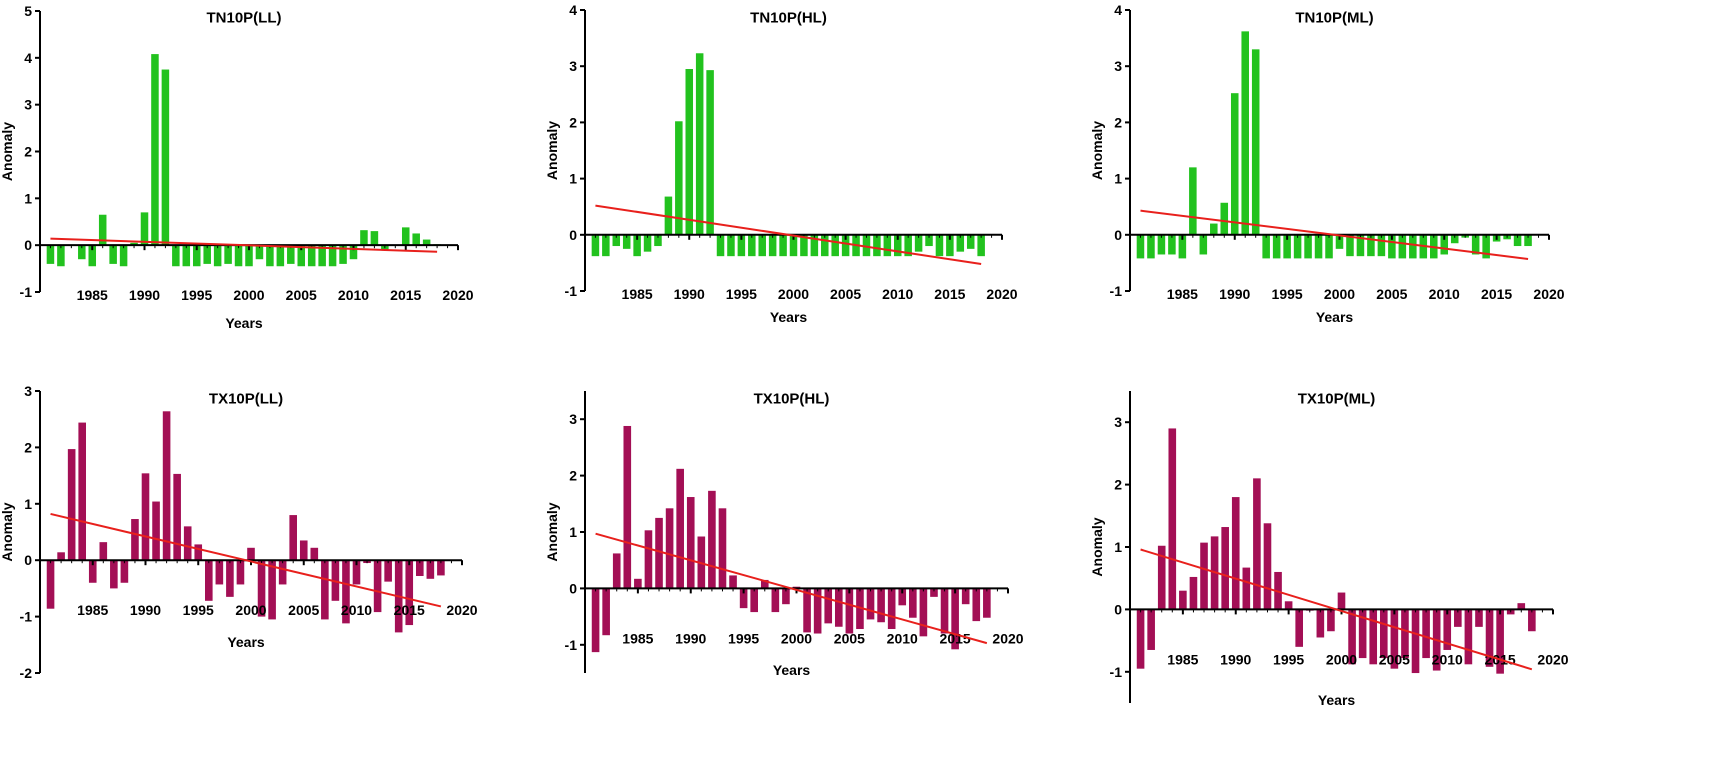  I want to click on bar-1990, so click(690, 543).